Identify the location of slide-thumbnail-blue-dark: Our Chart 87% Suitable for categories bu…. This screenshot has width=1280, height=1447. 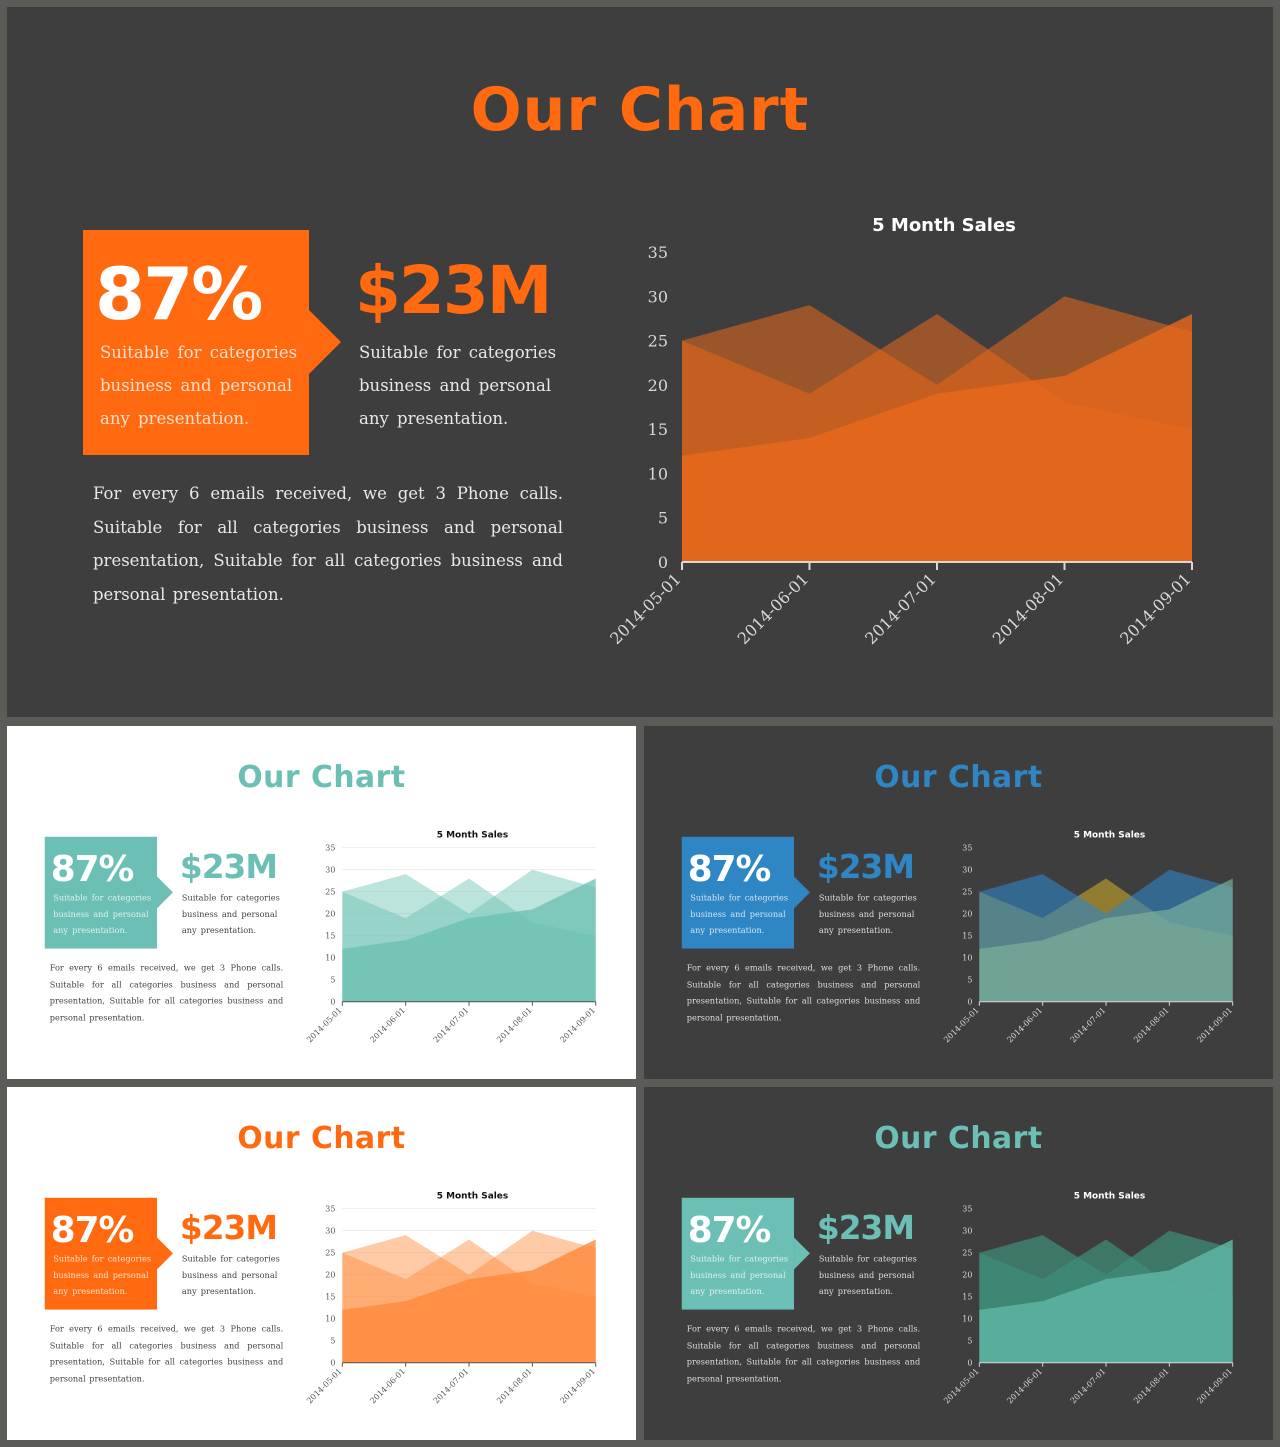
(958, 902).